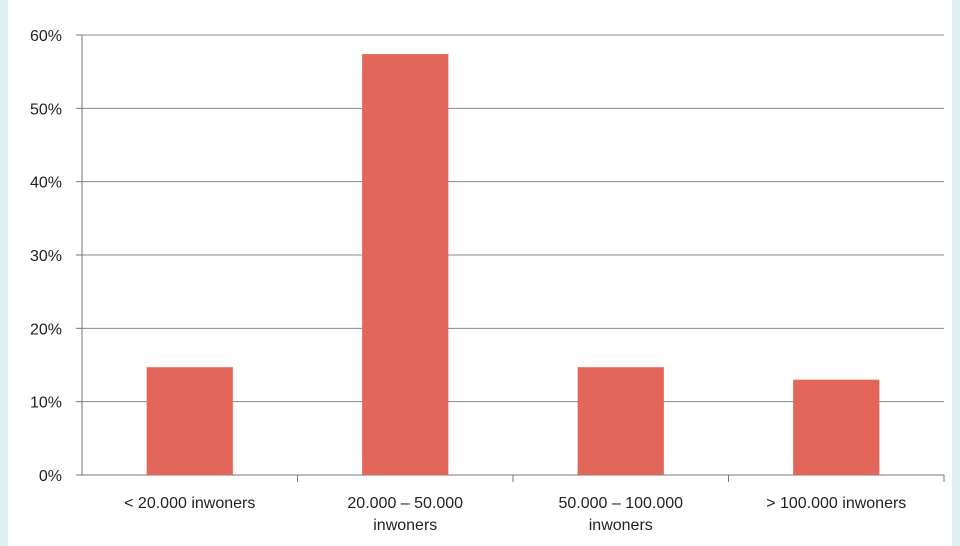  I want to click on y-tick-label: 50%, so click(46, 109).